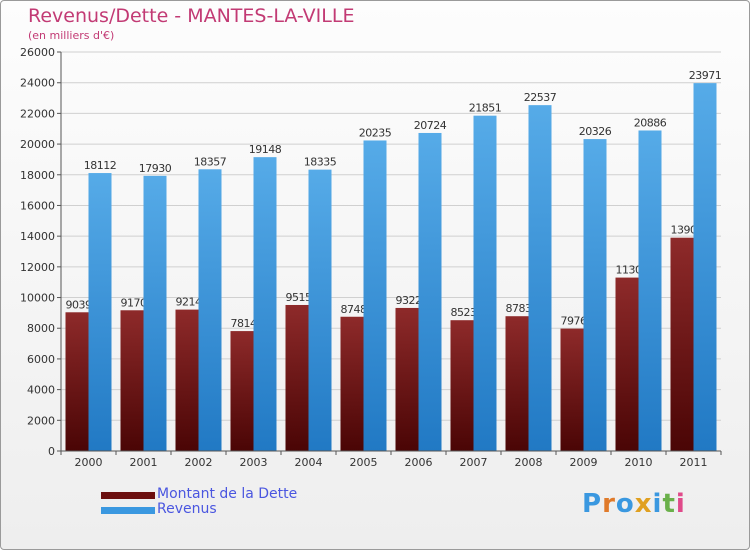 The image size is (750, 550). Describe the element at coordinates (419, 462) in the screenshot. I see `x-tick-label: 2006` at that location.